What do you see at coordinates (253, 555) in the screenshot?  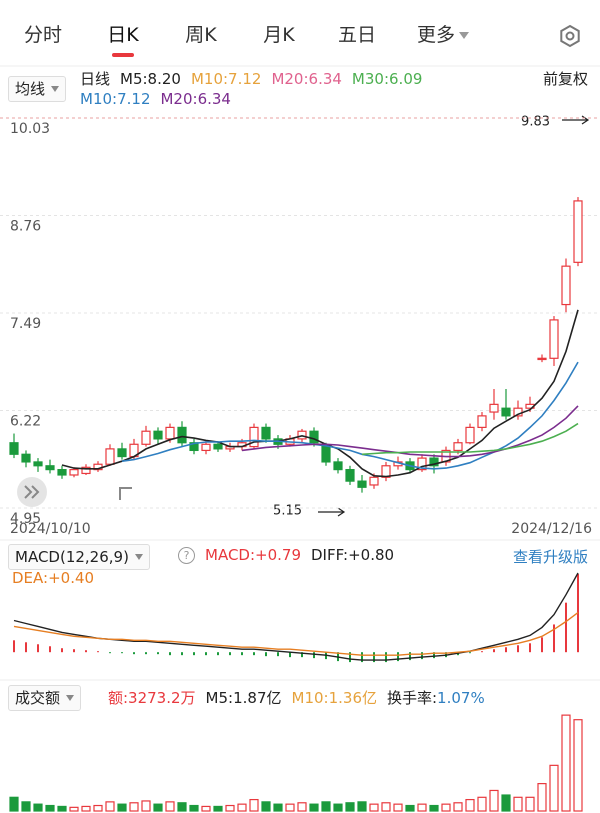 I see `macd-value: MACD:+0.79` at bounding box center [253, 555].